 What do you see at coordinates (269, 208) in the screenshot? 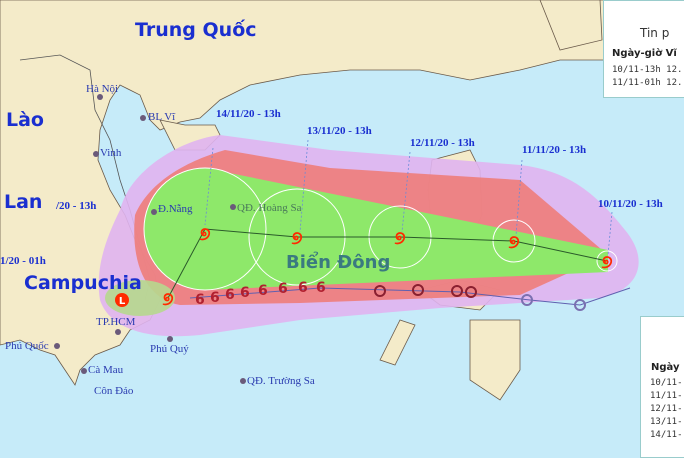
I see `city-hoangsa: QĐ. Hoàng Sa` at bounding box center [269, 208].